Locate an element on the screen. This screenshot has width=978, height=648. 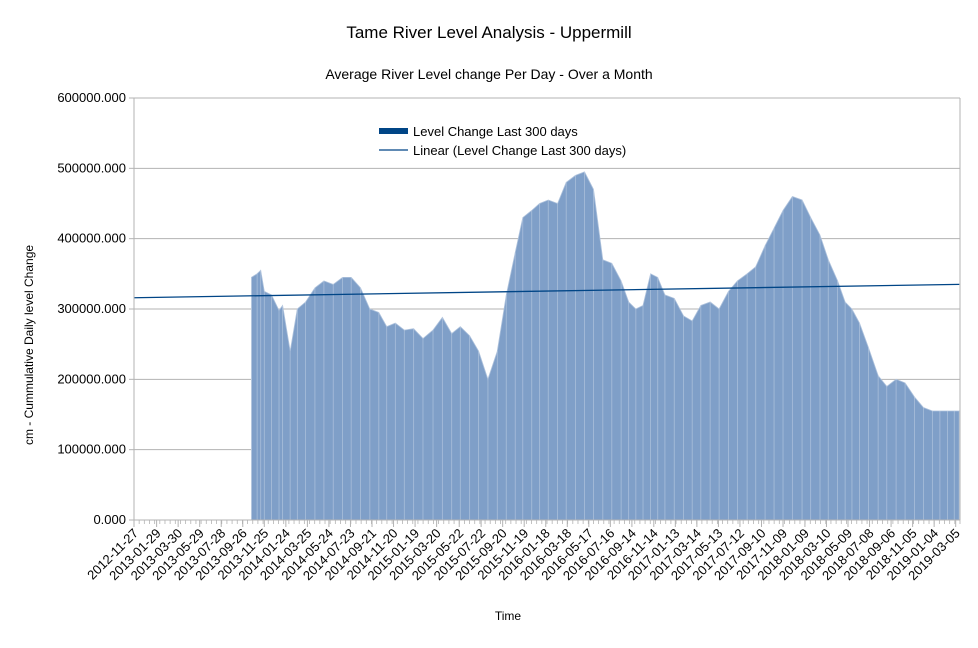
legend-label-area: Level Change Last 300 days is located at coordinates (495, 131).